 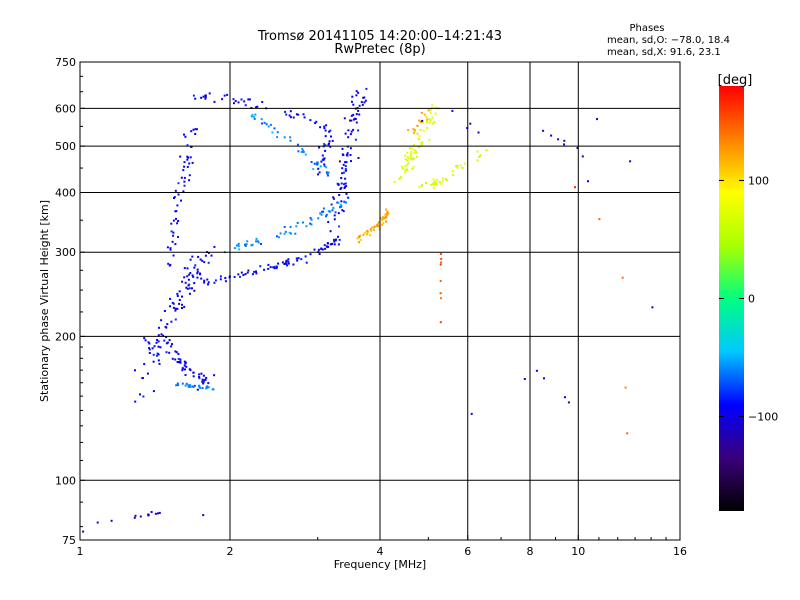 I want to click on y-tick-label-6: 600, so click(x=65, y=108).